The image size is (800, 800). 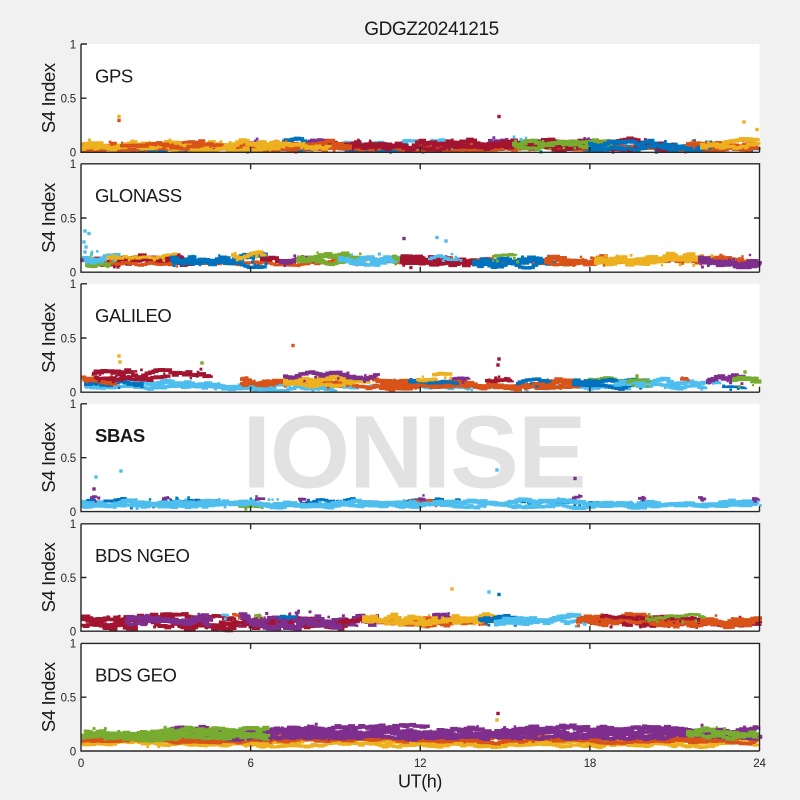 I want to click on svg-text: 18, so click(x=590, y=764).